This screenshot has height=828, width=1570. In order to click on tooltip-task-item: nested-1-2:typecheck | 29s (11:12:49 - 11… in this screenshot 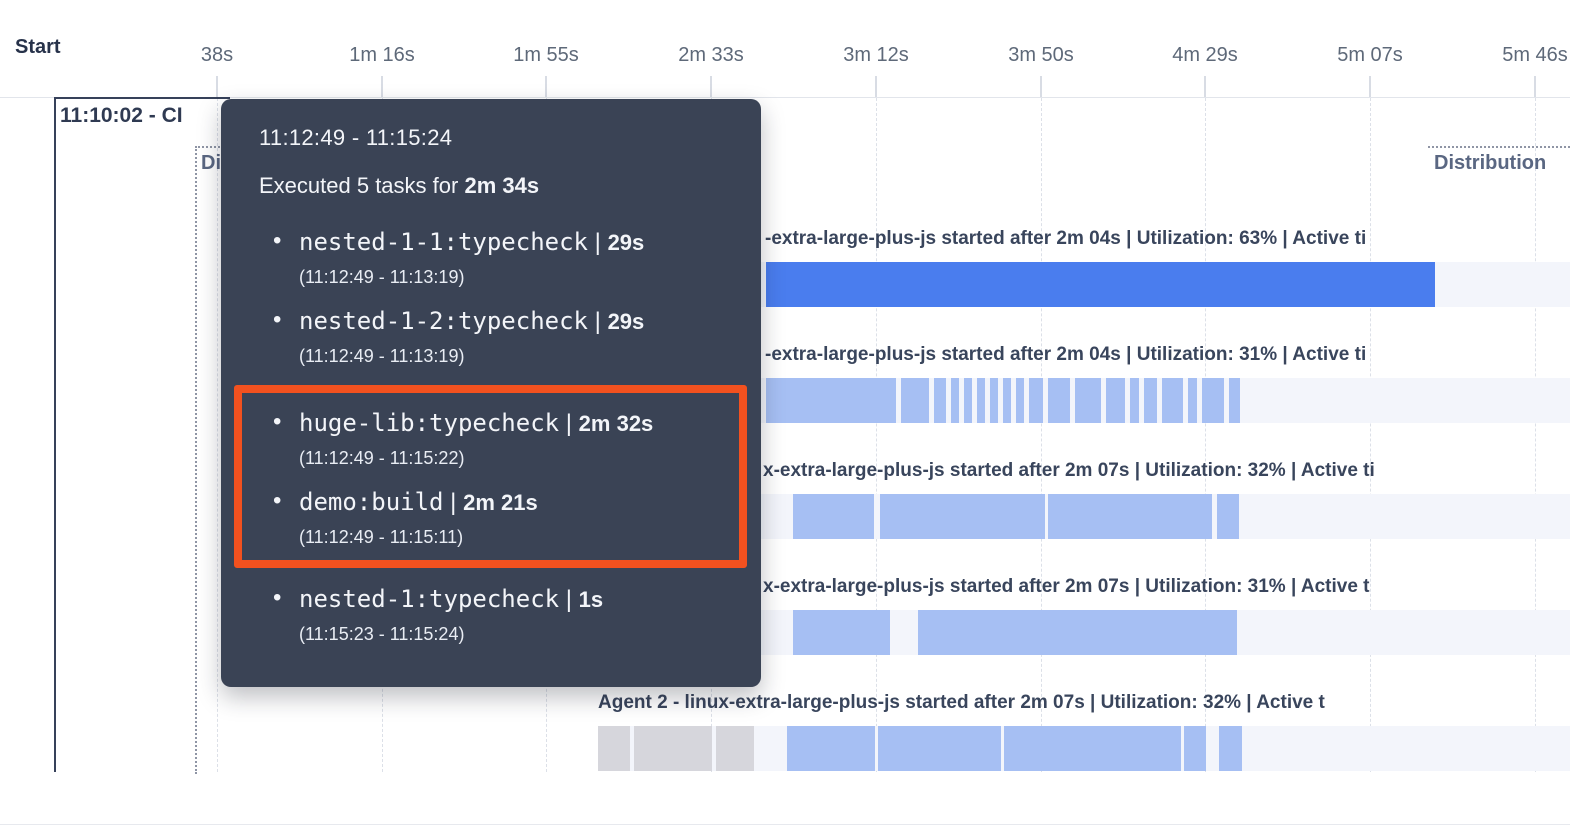, I will do `click(492, 336)`.